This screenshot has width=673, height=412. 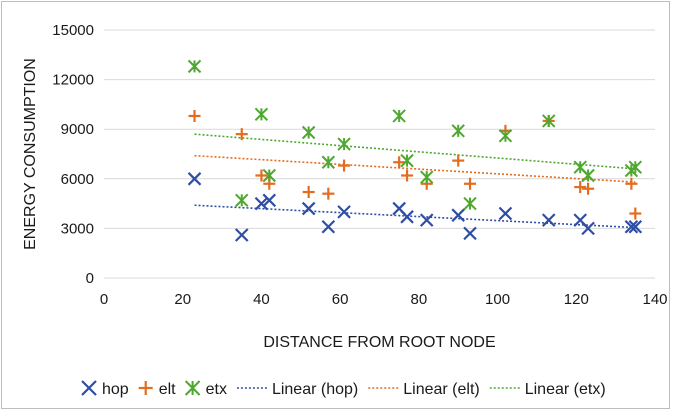 I want to click on legend-label: elt, so click(x=167, y=389).